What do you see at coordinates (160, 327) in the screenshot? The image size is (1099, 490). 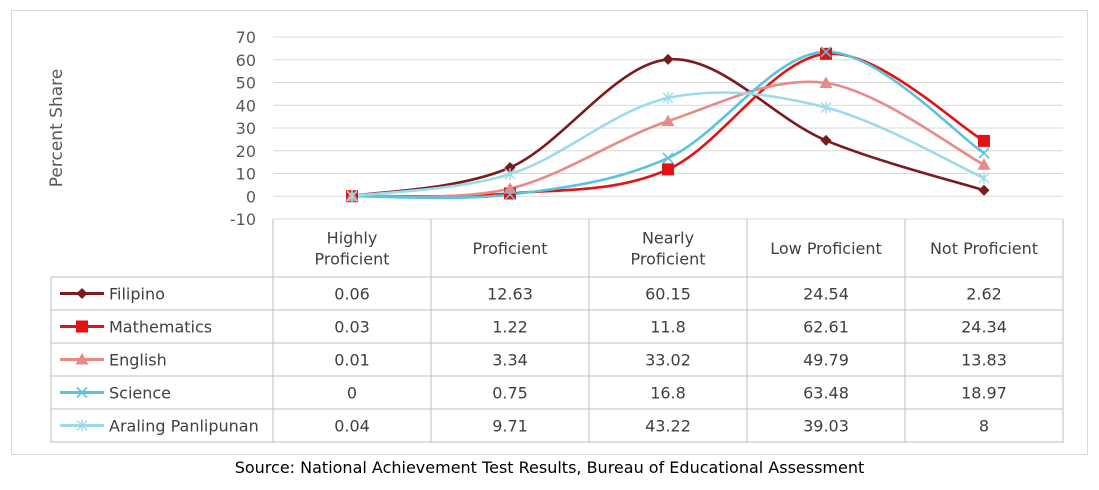 I see `legend-label: Mathematics` at bounding box center [160, 327].